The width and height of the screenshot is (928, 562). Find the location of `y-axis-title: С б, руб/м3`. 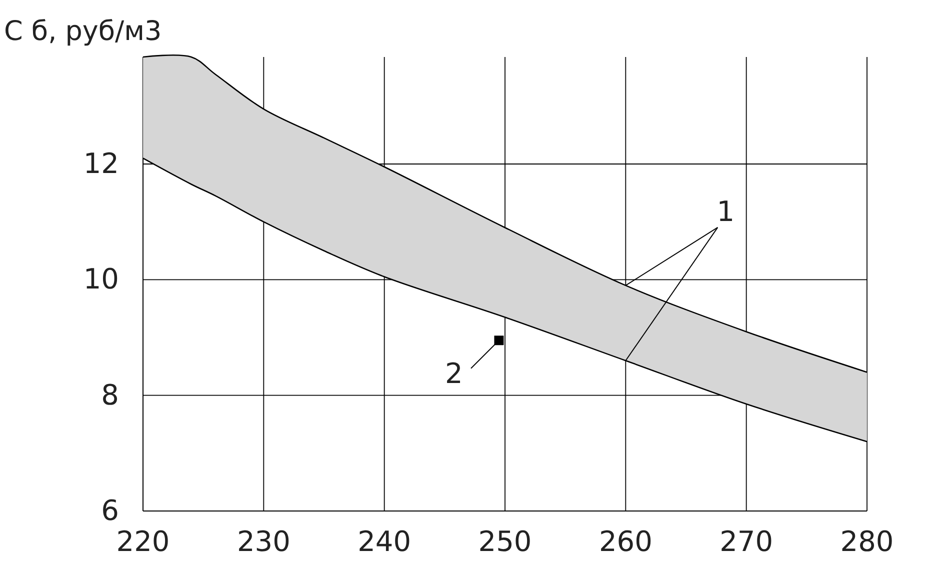

y-axis-title: С б, руб/м3 is located at coordinates (83, 31).